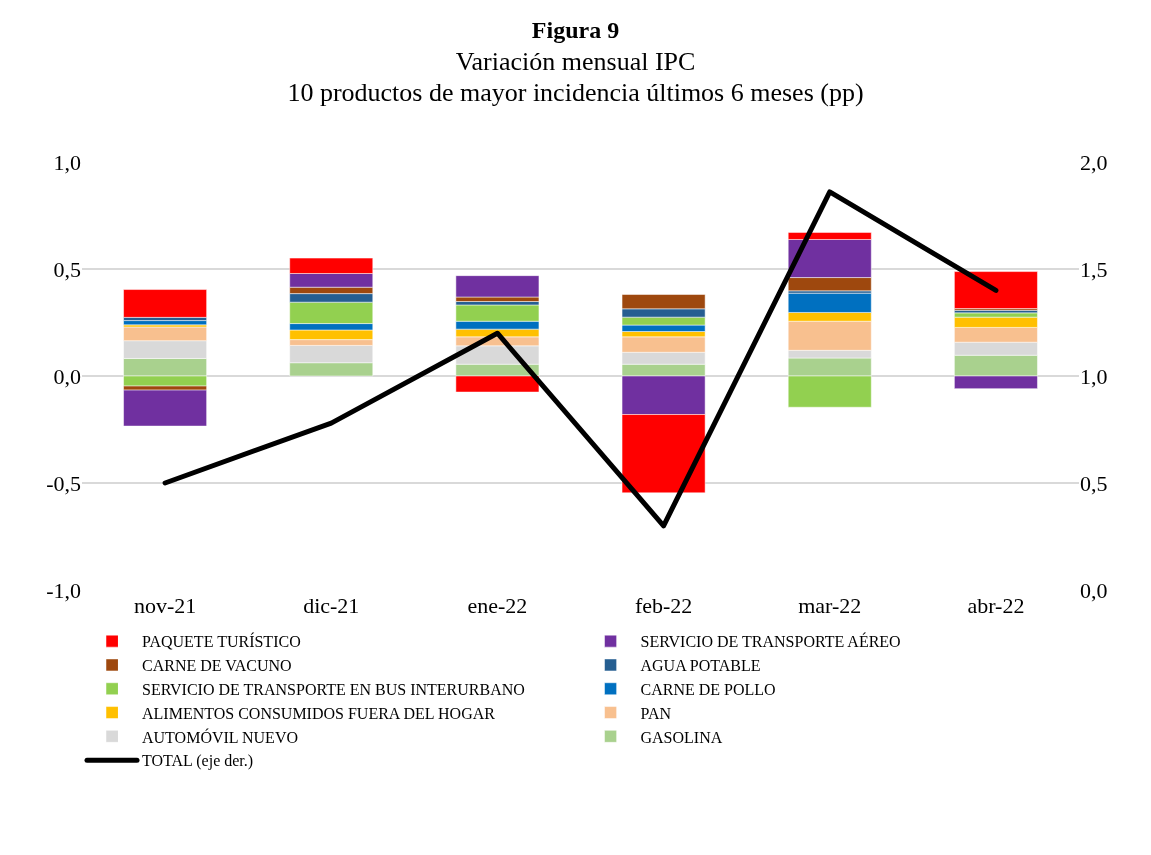 The height and width of the screenshot is (855, 1151). I want to click on x-tick-label: ene-22, so click(497, 605).